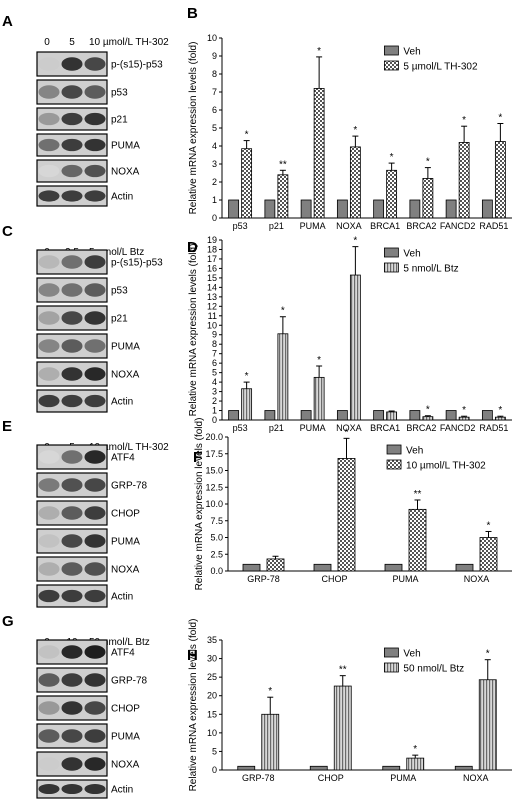 The height and width of the screenshot is (803, 520). I want to click on y-tick-label: 0.0, so click(216, 571).